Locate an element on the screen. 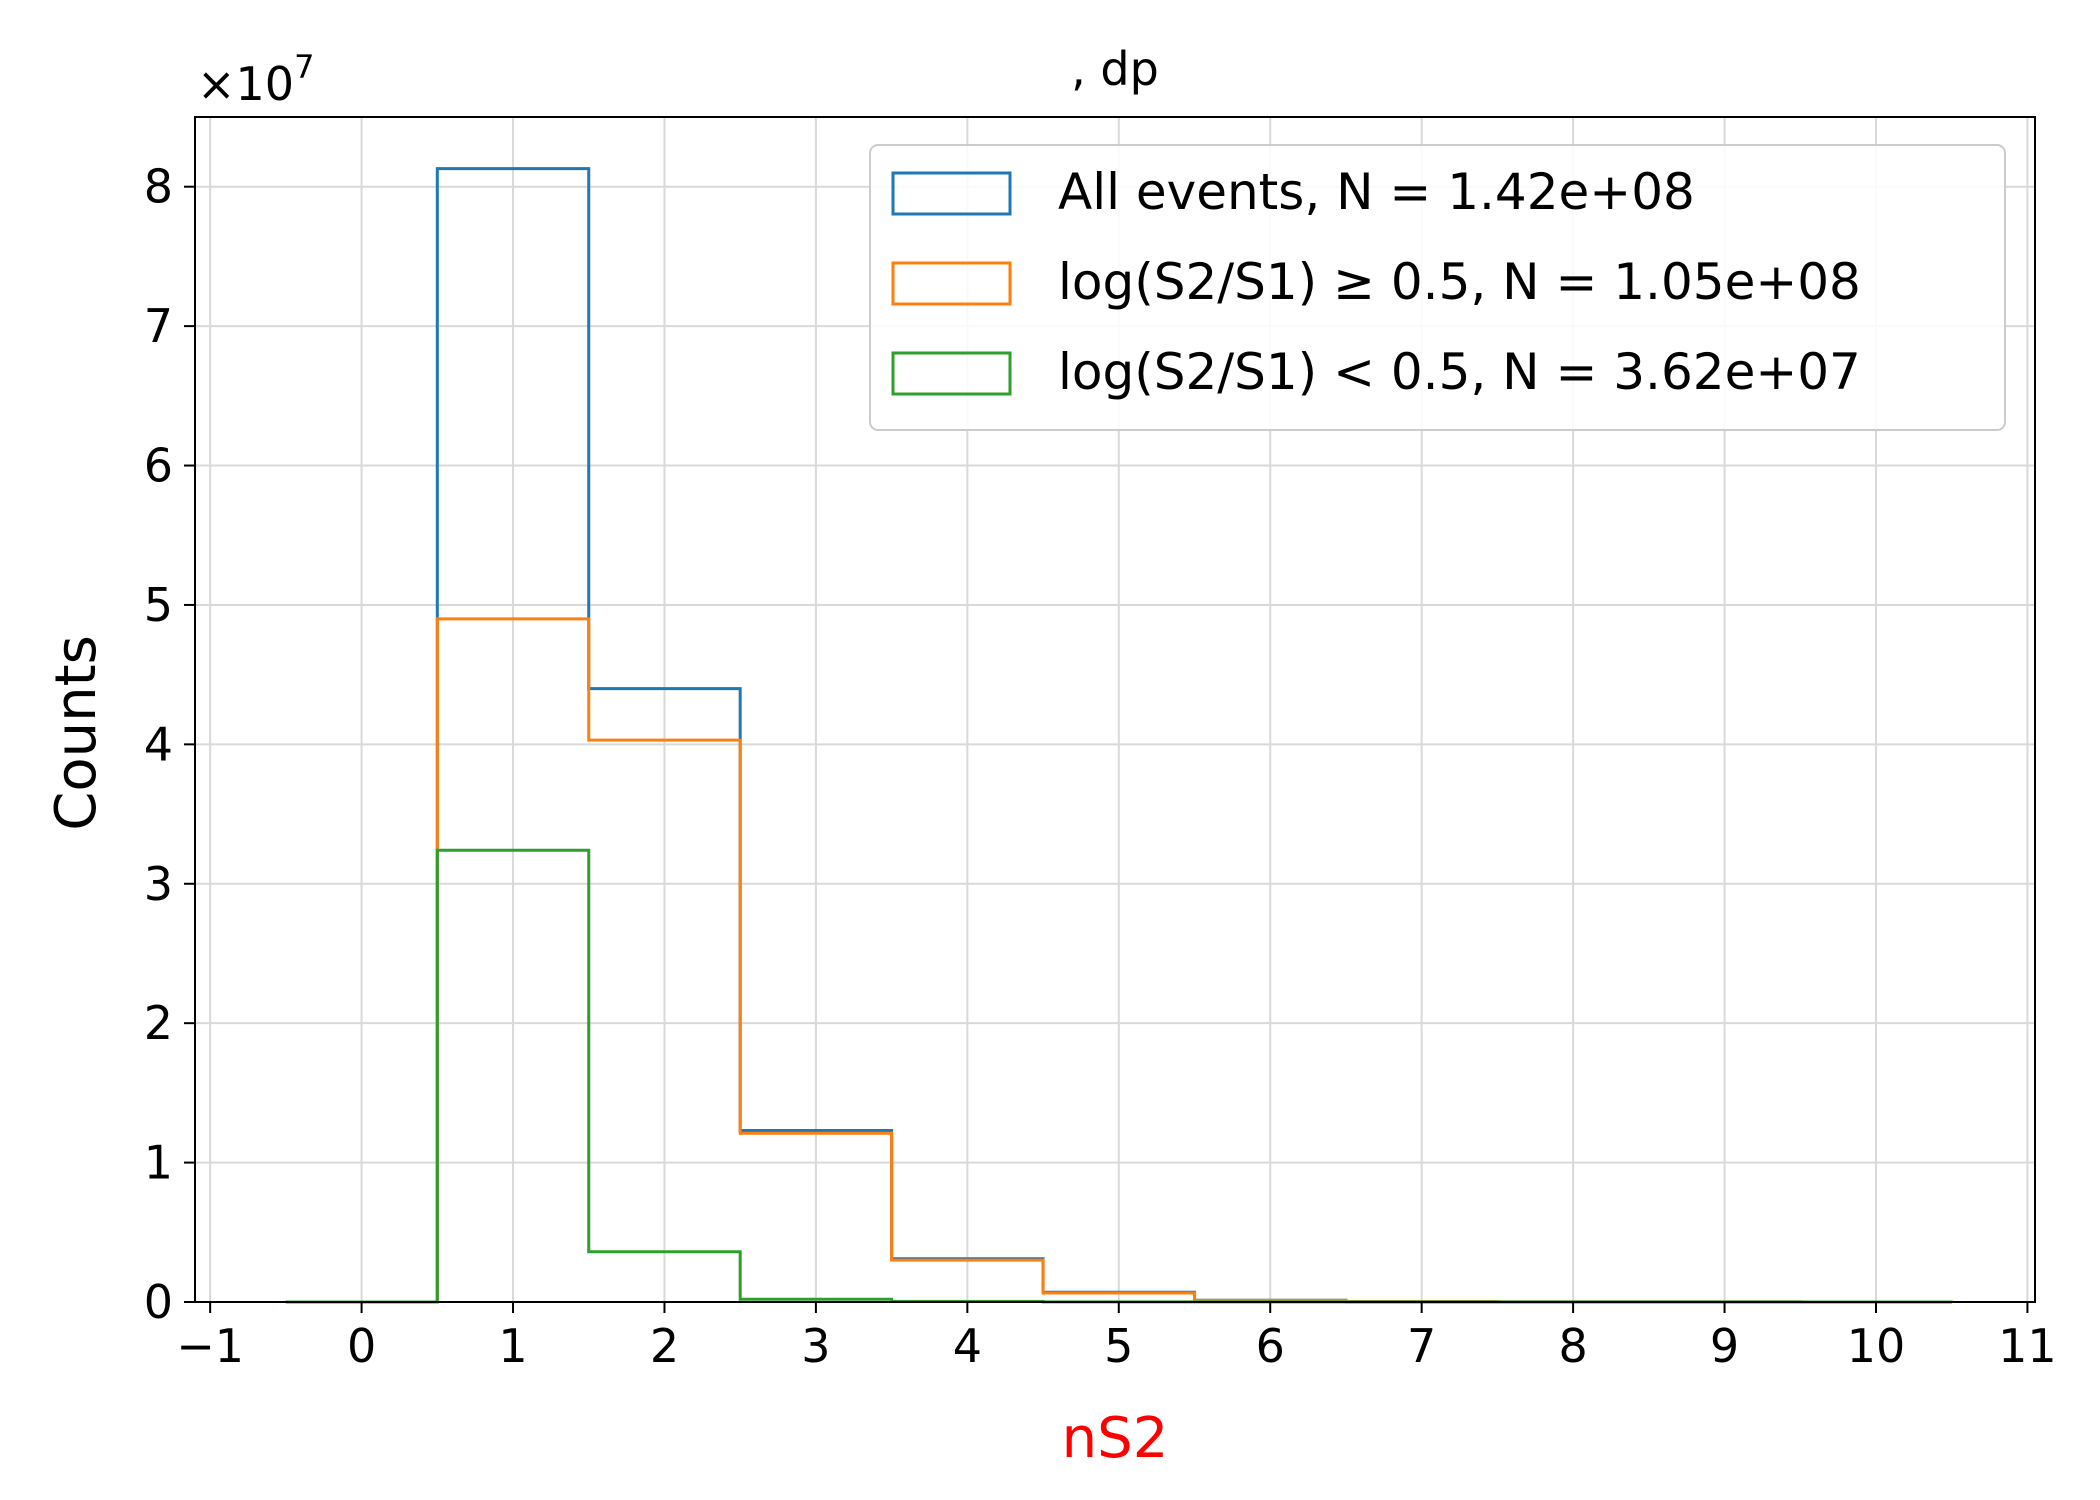 This screenshot has height=1500, width=2100. x-tick-label: 3 is located at coordinates (815, 1346).